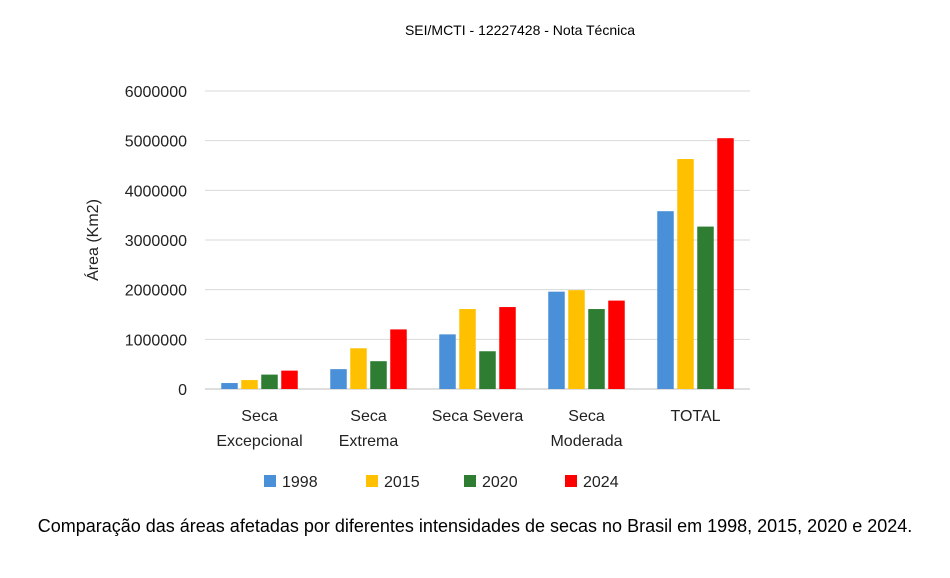 This screenshot has height=578, width=950. What do you see at coordinates (156, 340) in the screenshot?
I see `y-tick-label: 1000000` at bounding box center [156, 340].